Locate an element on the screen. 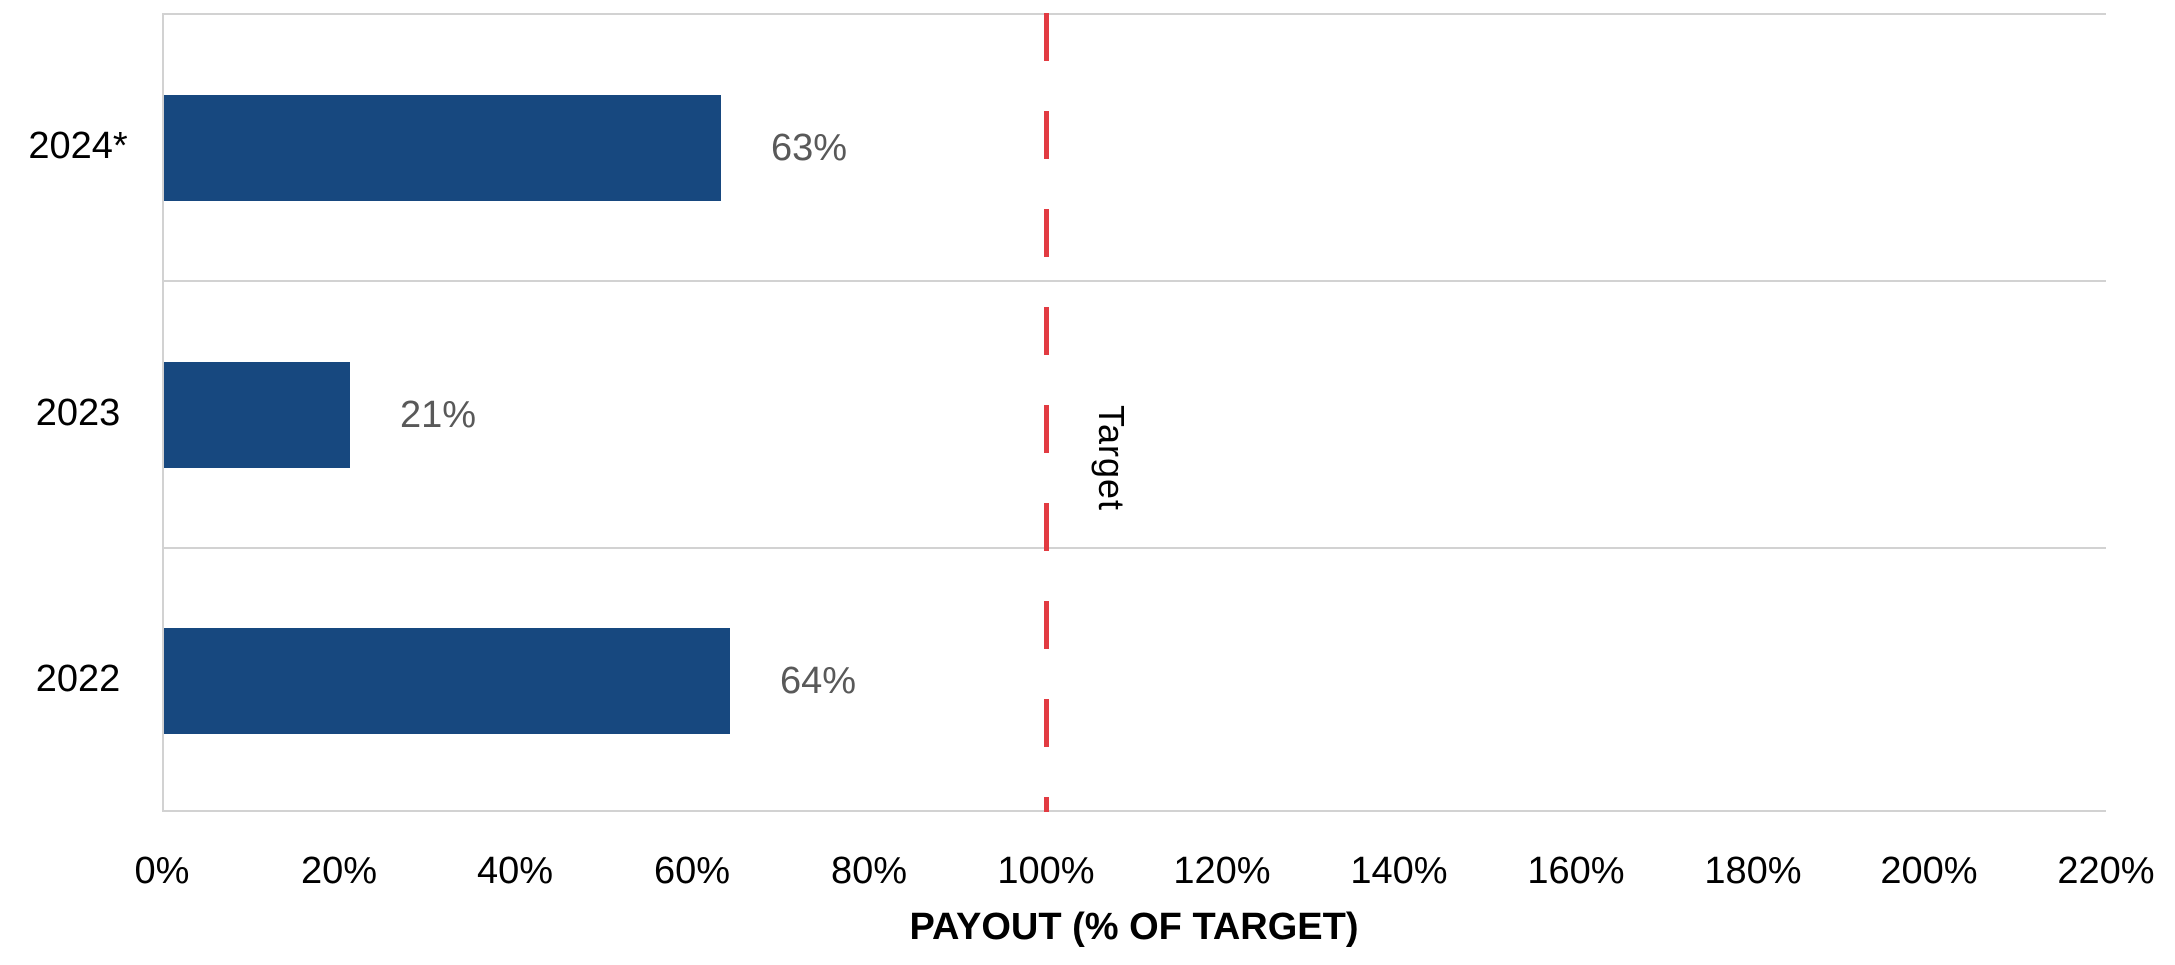 The image size is (2175, 965). x-tick-label-100pct: 100% is located at coordinates (1046, 871).